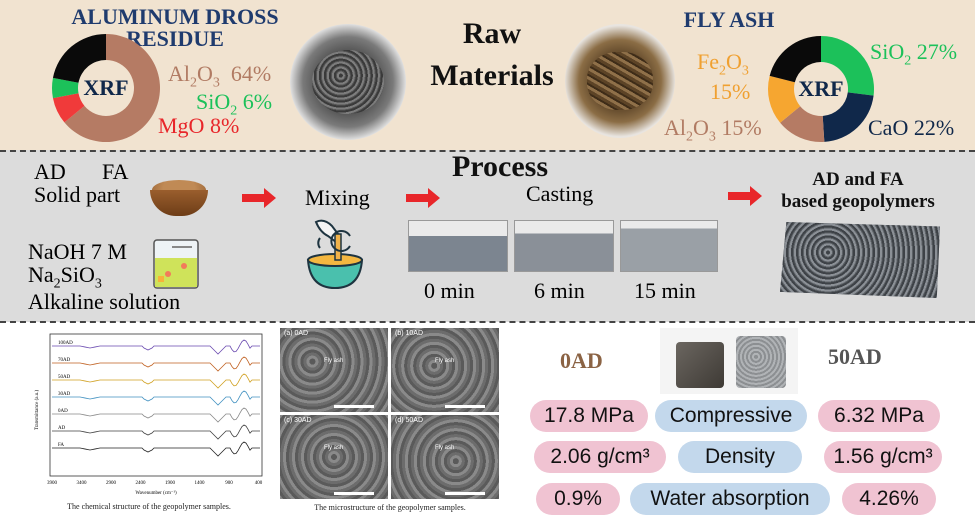 Image resolution: width=975 pixels, height=525 pixels. I want to click on ad-mgo-label: MgO 8%, so click(199, 125).